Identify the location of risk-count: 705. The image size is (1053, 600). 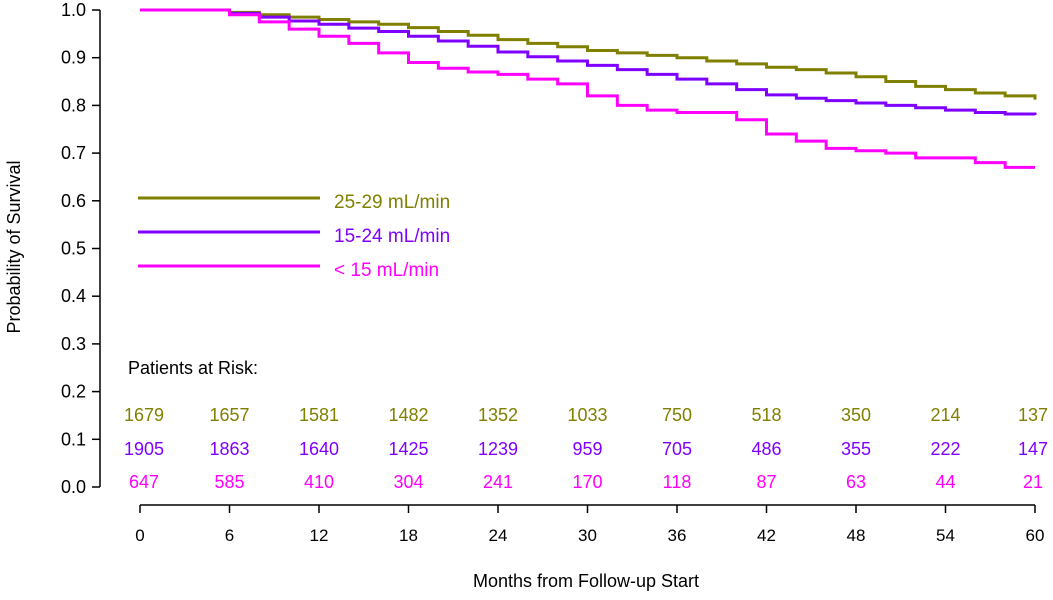
(677, 449).